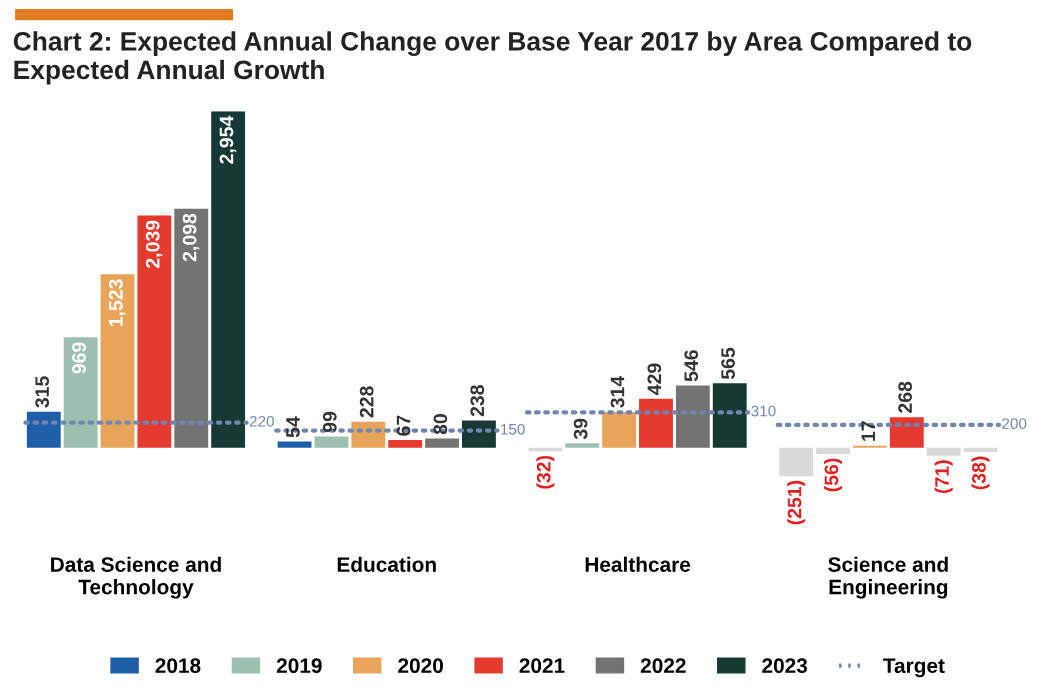 This screenshot has height=696, width=1056. I want to click on data-label: 2,098, so click(191, 237).